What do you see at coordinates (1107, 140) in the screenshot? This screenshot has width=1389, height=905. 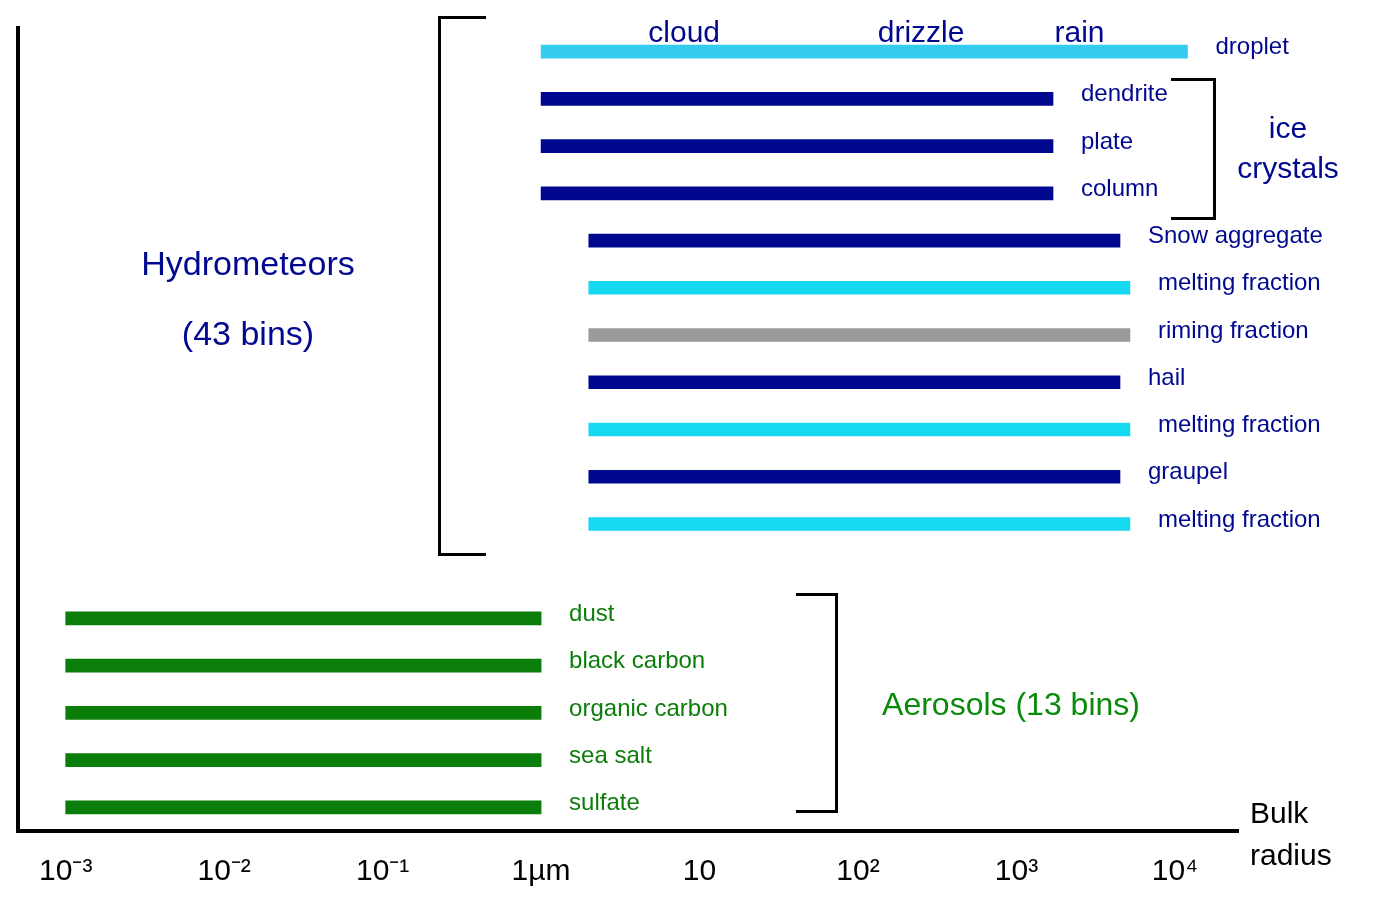 I see `y-tick-label: plate` at bounding box center [1107, 140].